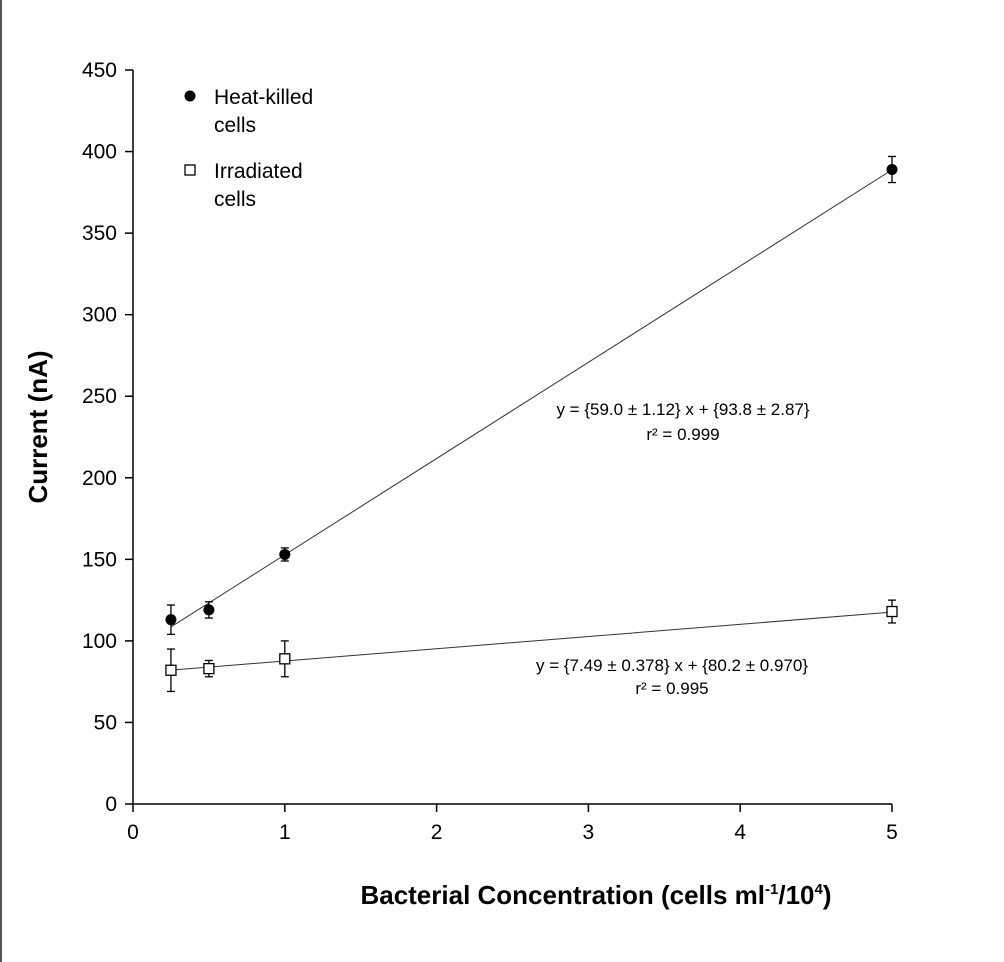 The height and width of the screenshot is (962, 1004). I want to click on y-tick-label: 400, so click(99, 152).